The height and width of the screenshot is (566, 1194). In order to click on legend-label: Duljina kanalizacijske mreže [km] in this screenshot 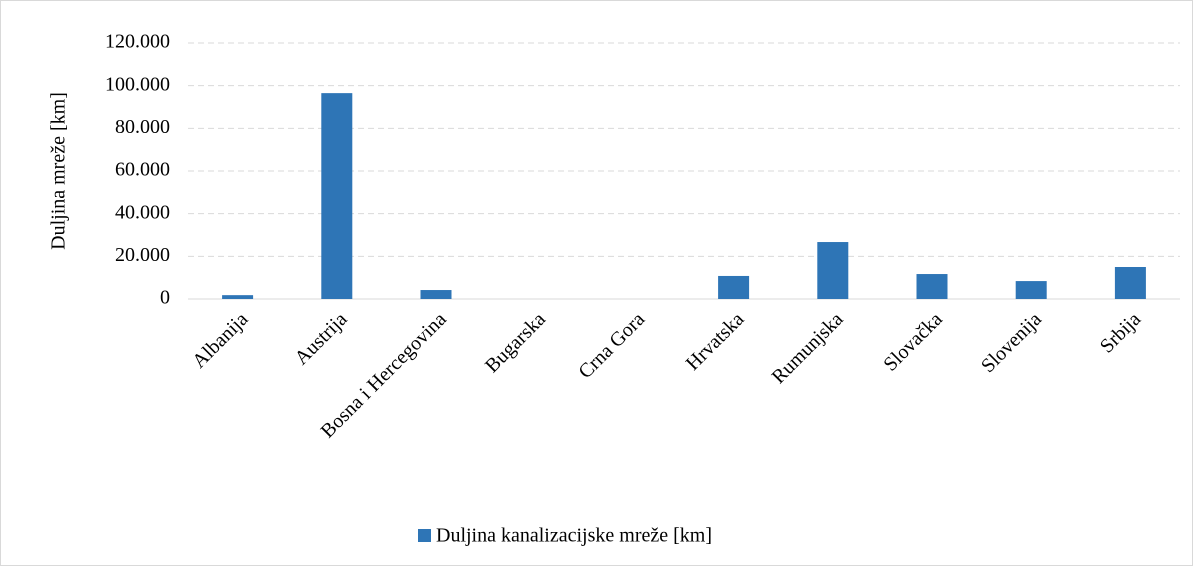, I will do `click(574, 536)`.